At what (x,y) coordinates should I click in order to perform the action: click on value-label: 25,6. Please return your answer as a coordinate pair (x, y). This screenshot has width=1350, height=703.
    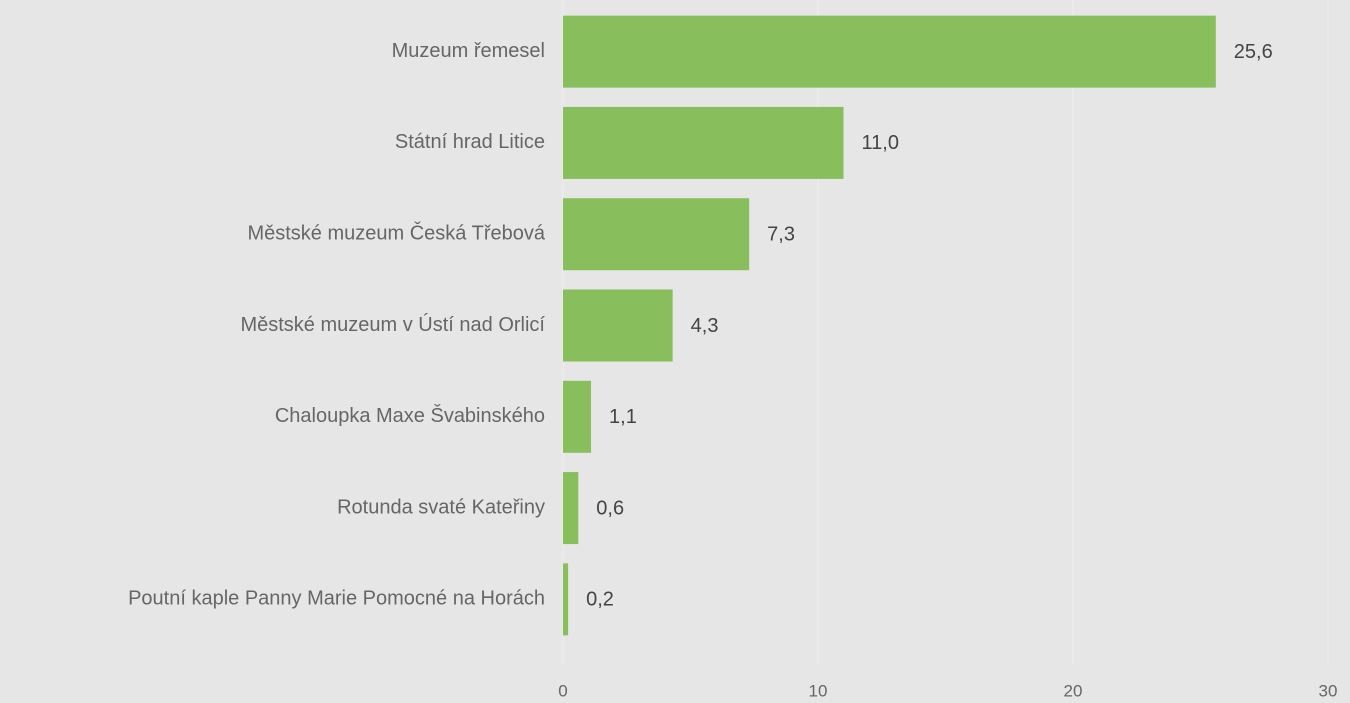
    Looking at the image, I should click on (1253, 52).